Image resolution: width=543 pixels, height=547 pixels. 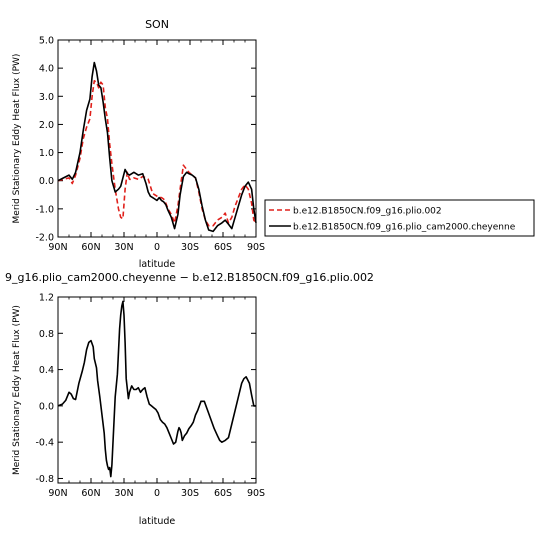 What do you see at coordinates (367, 212) in the screenshot?
I see `legend-entry-1: b.e12.B1850CN.f09_g16.plio.002` at bounding box center [367, 212].